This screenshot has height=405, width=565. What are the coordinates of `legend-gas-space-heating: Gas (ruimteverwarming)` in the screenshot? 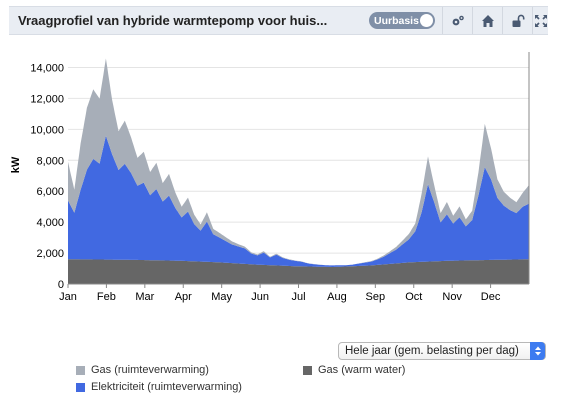 It's located at (142, 370).